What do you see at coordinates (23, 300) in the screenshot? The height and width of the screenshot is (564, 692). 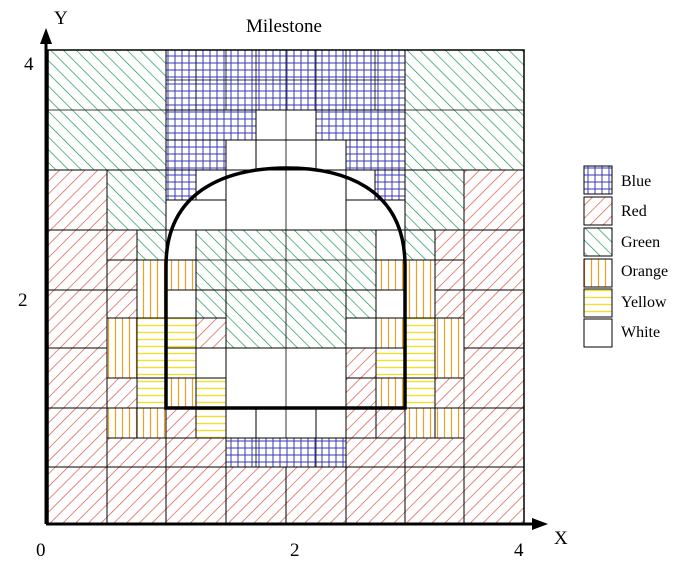 I see `y-tick-2: 2` at bounding box center [23, 300].